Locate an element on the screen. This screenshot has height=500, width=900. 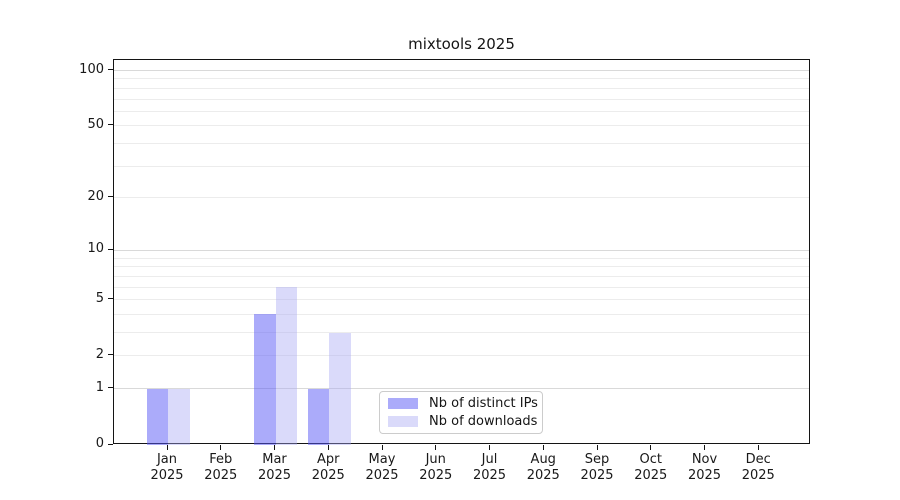
y-tick-label-100: 100 is located at coordinates (91, 69).